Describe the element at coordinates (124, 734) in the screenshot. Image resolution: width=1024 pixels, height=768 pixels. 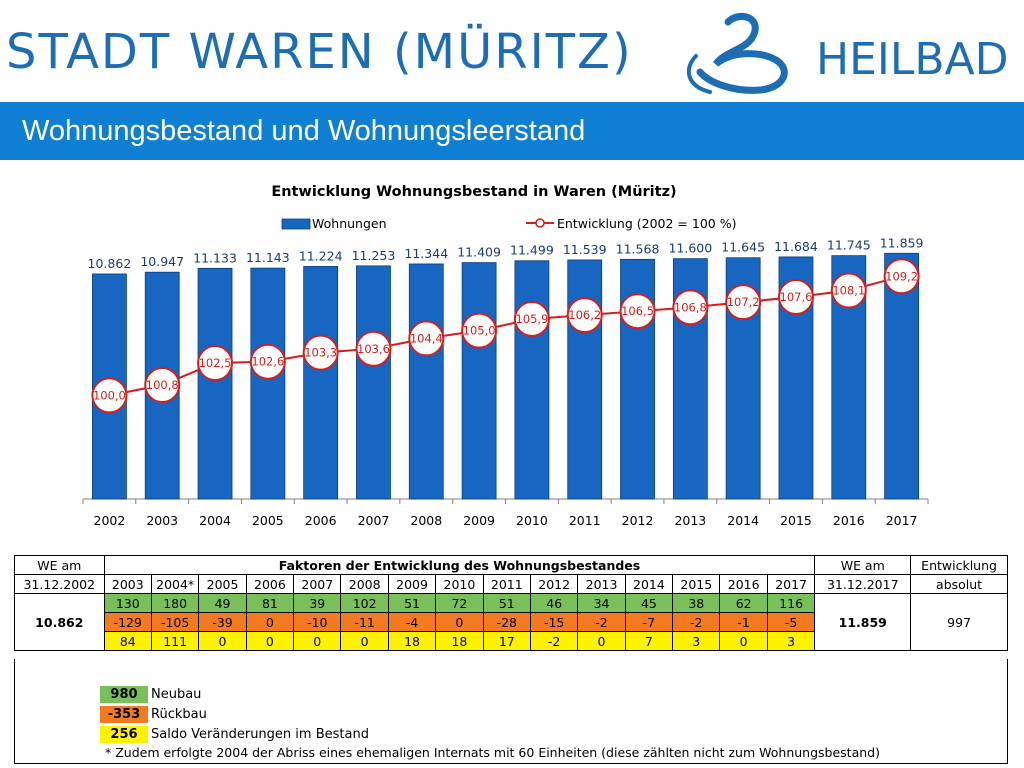
I see `legend-saldo-value: 256` at that location.